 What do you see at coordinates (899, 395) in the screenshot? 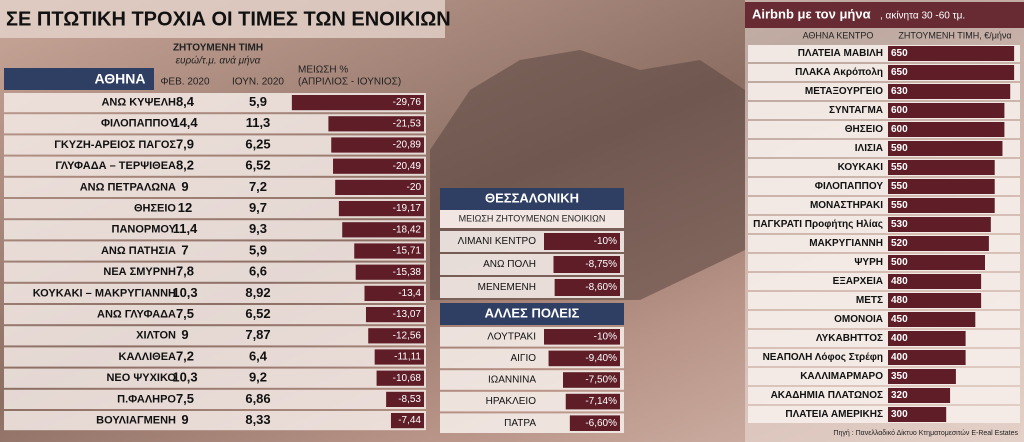
I see `bar-label: 320` at bounding box center [899, 395].